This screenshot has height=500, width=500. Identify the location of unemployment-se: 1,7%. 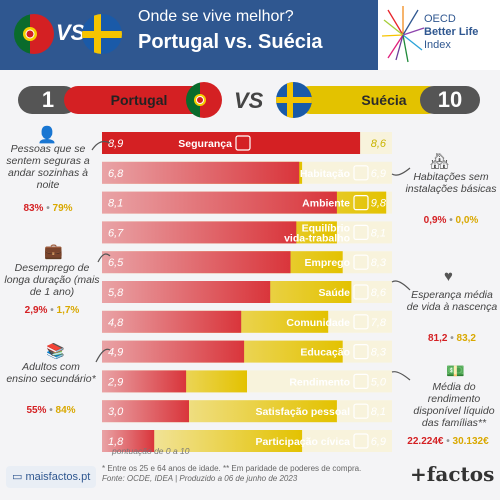
(68, 310).